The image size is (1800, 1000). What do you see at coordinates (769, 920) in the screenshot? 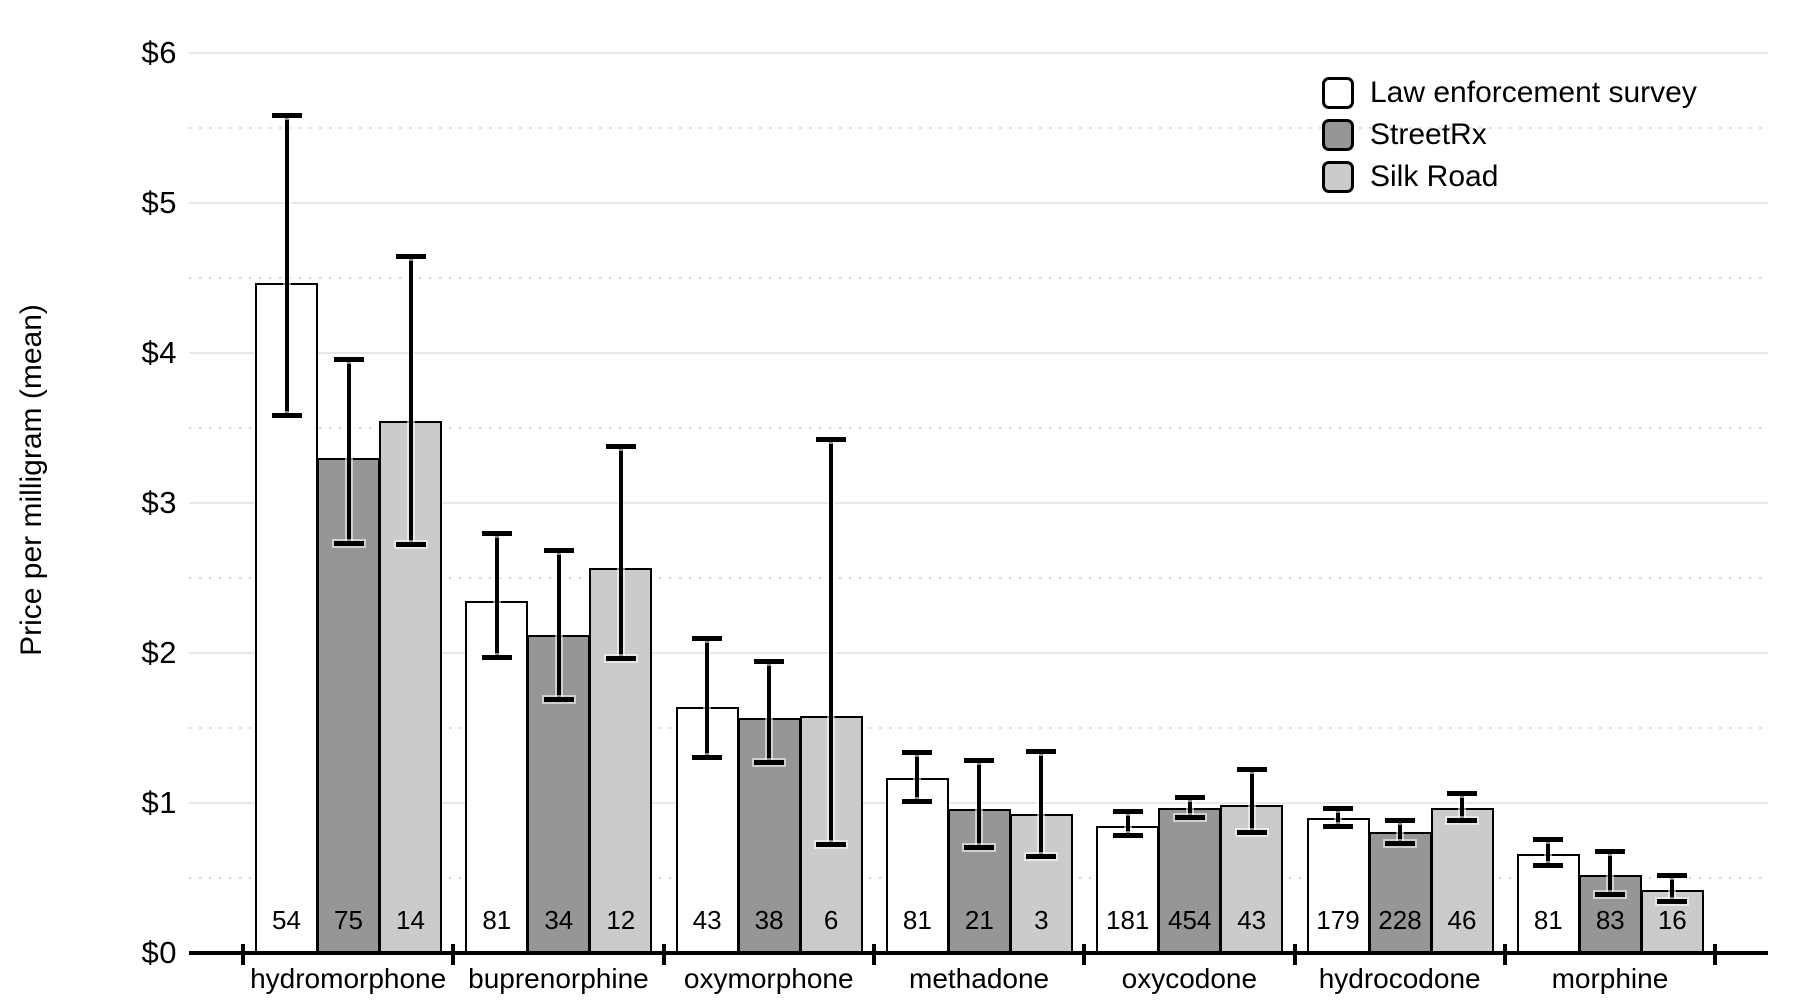
I see `sample-size-label: 38` at bounding box center [769, 920].